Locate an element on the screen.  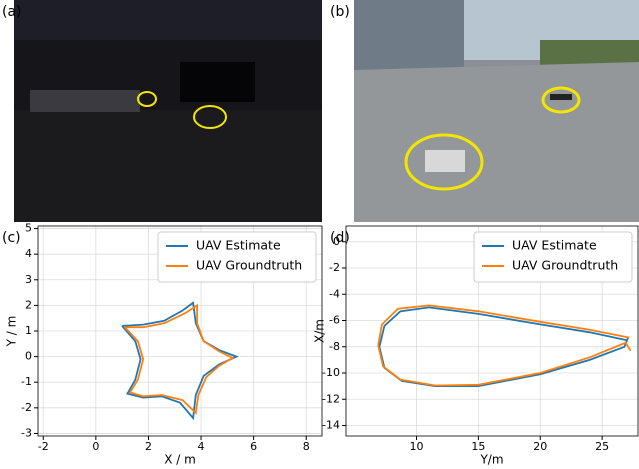
x-axis-label: Y/m is located at coordinates (491, 459).